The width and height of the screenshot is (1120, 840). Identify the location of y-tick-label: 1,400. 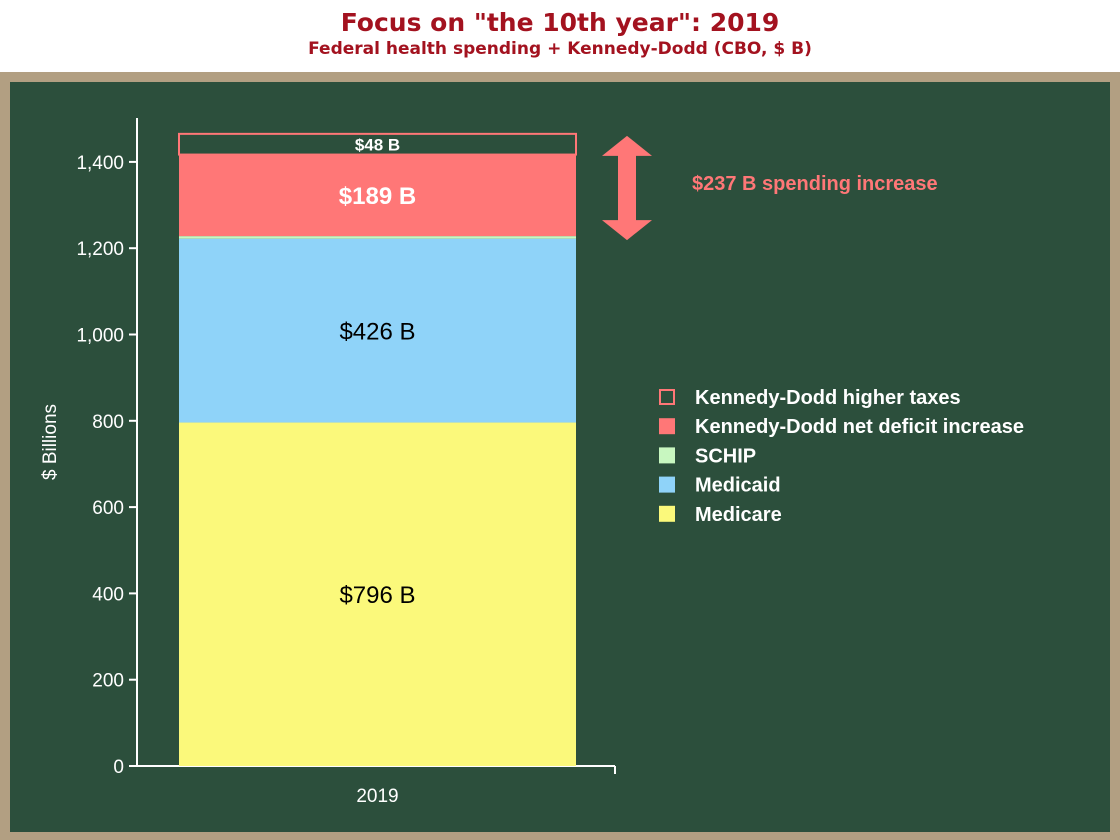
(100, 163).